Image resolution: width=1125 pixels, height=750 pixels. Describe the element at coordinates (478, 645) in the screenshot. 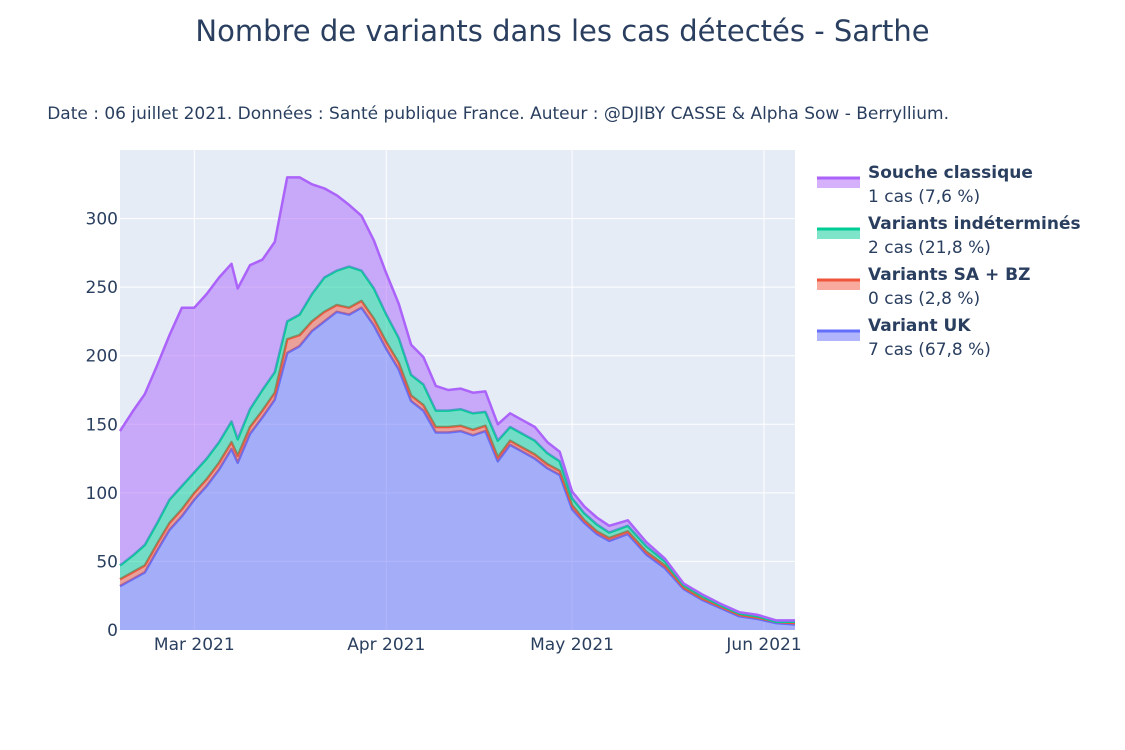

I see `x-axis: Mar 2021 Apr 2021 May 2021 Jun 2021` at that location.